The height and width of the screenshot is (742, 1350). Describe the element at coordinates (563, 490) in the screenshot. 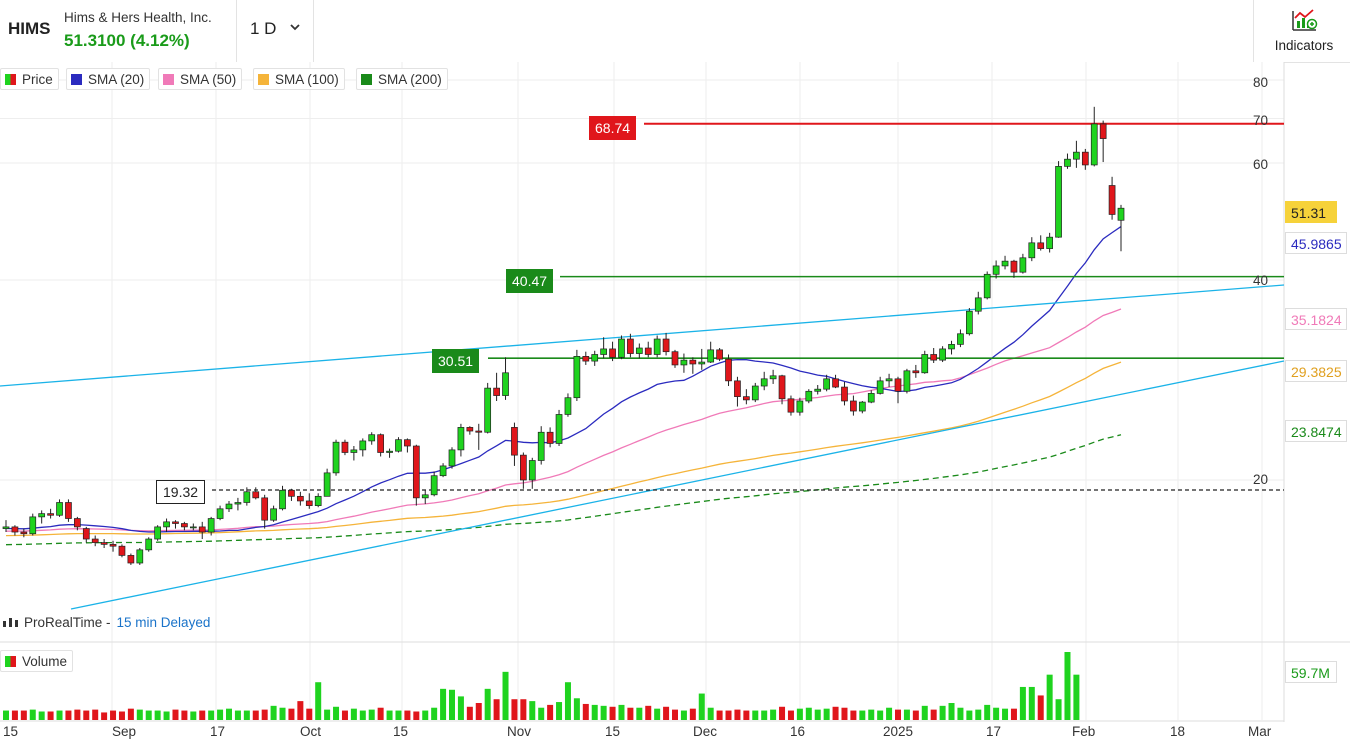

I see `sma200-line` at that location.